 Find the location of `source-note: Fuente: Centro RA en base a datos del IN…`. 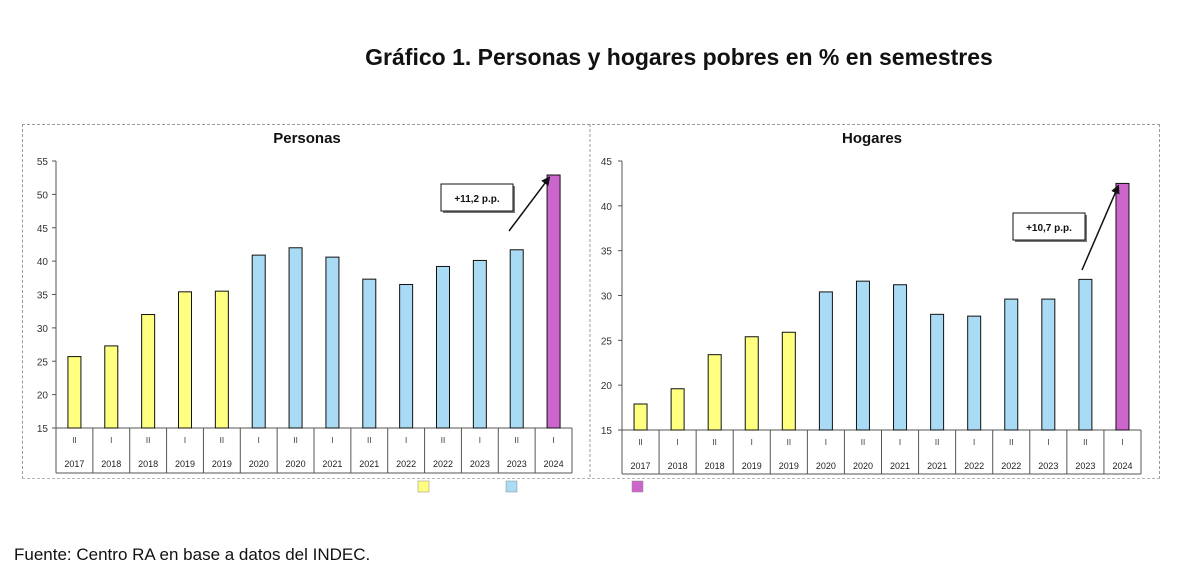

source-note: Fuente: Centro RA en base a datos del IN… is located at coordinates (192, 554).